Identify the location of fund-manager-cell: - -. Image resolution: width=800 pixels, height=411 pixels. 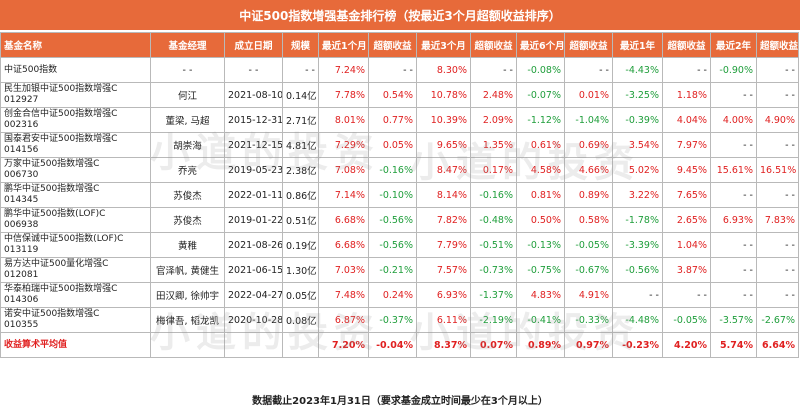
(187, 70).